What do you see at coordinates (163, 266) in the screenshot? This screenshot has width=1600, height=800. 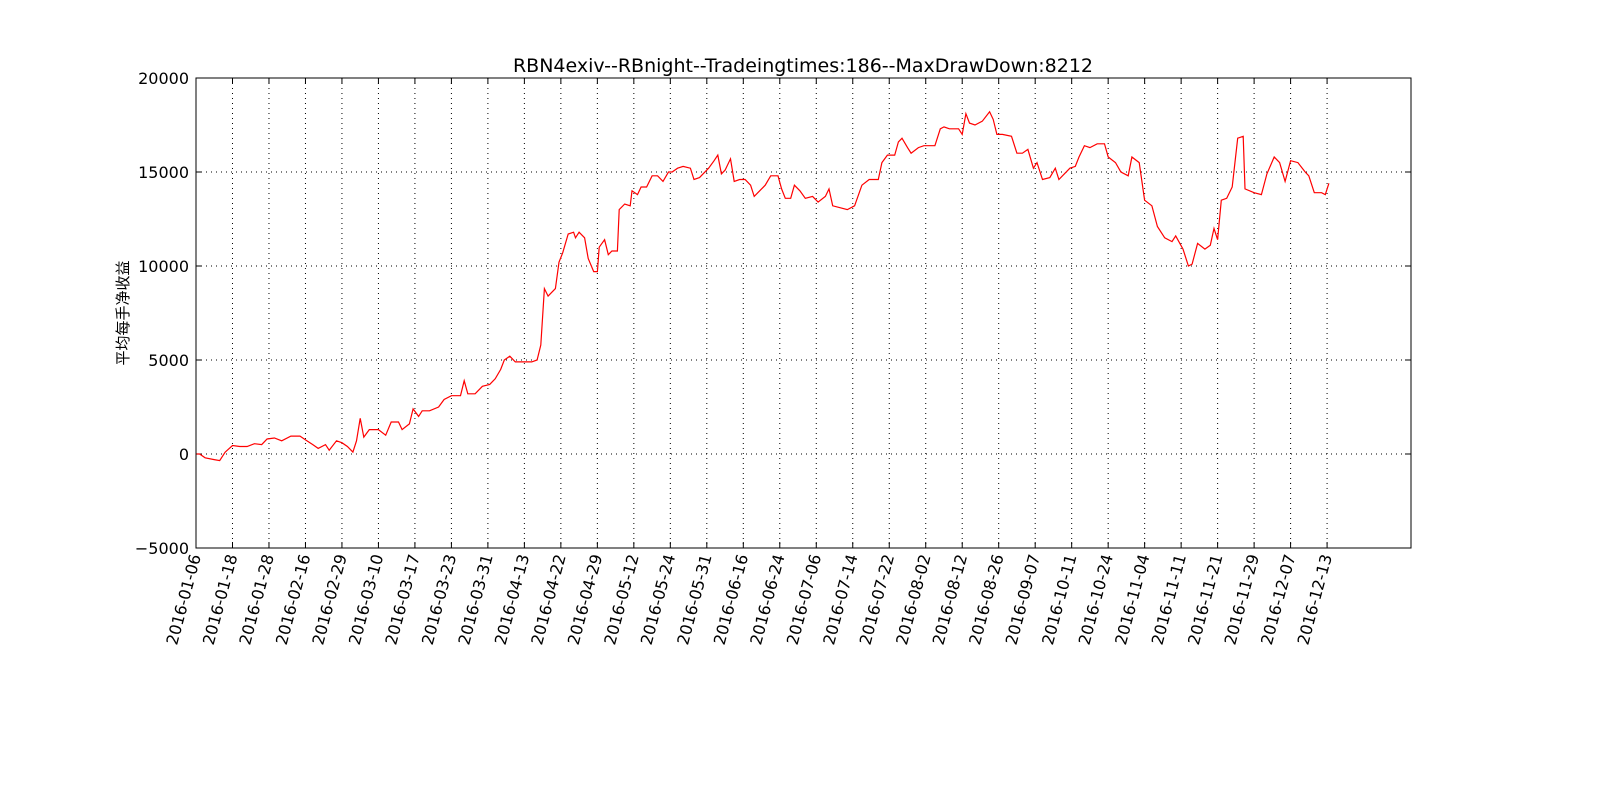 I see `y-tick-label: 10000` at bounding box center [163, 266].